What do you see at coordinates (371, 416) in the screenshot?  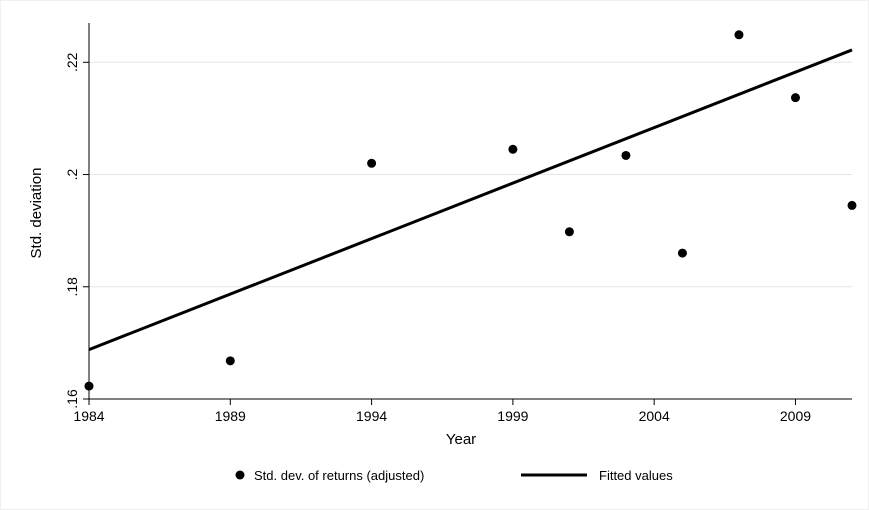 I see `x-tick-label-2: 1994` at bounding box center [371, 416].